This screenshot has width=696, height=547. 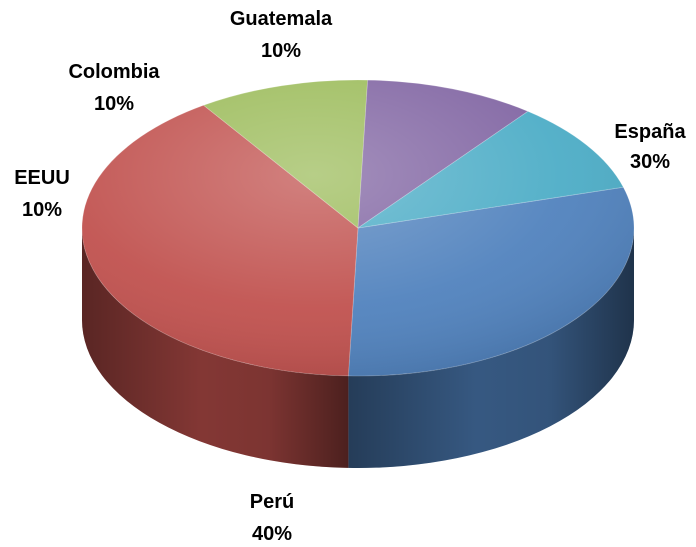 I want to click on slice-label-colombia: Colombia, so click(x=114, y=72).